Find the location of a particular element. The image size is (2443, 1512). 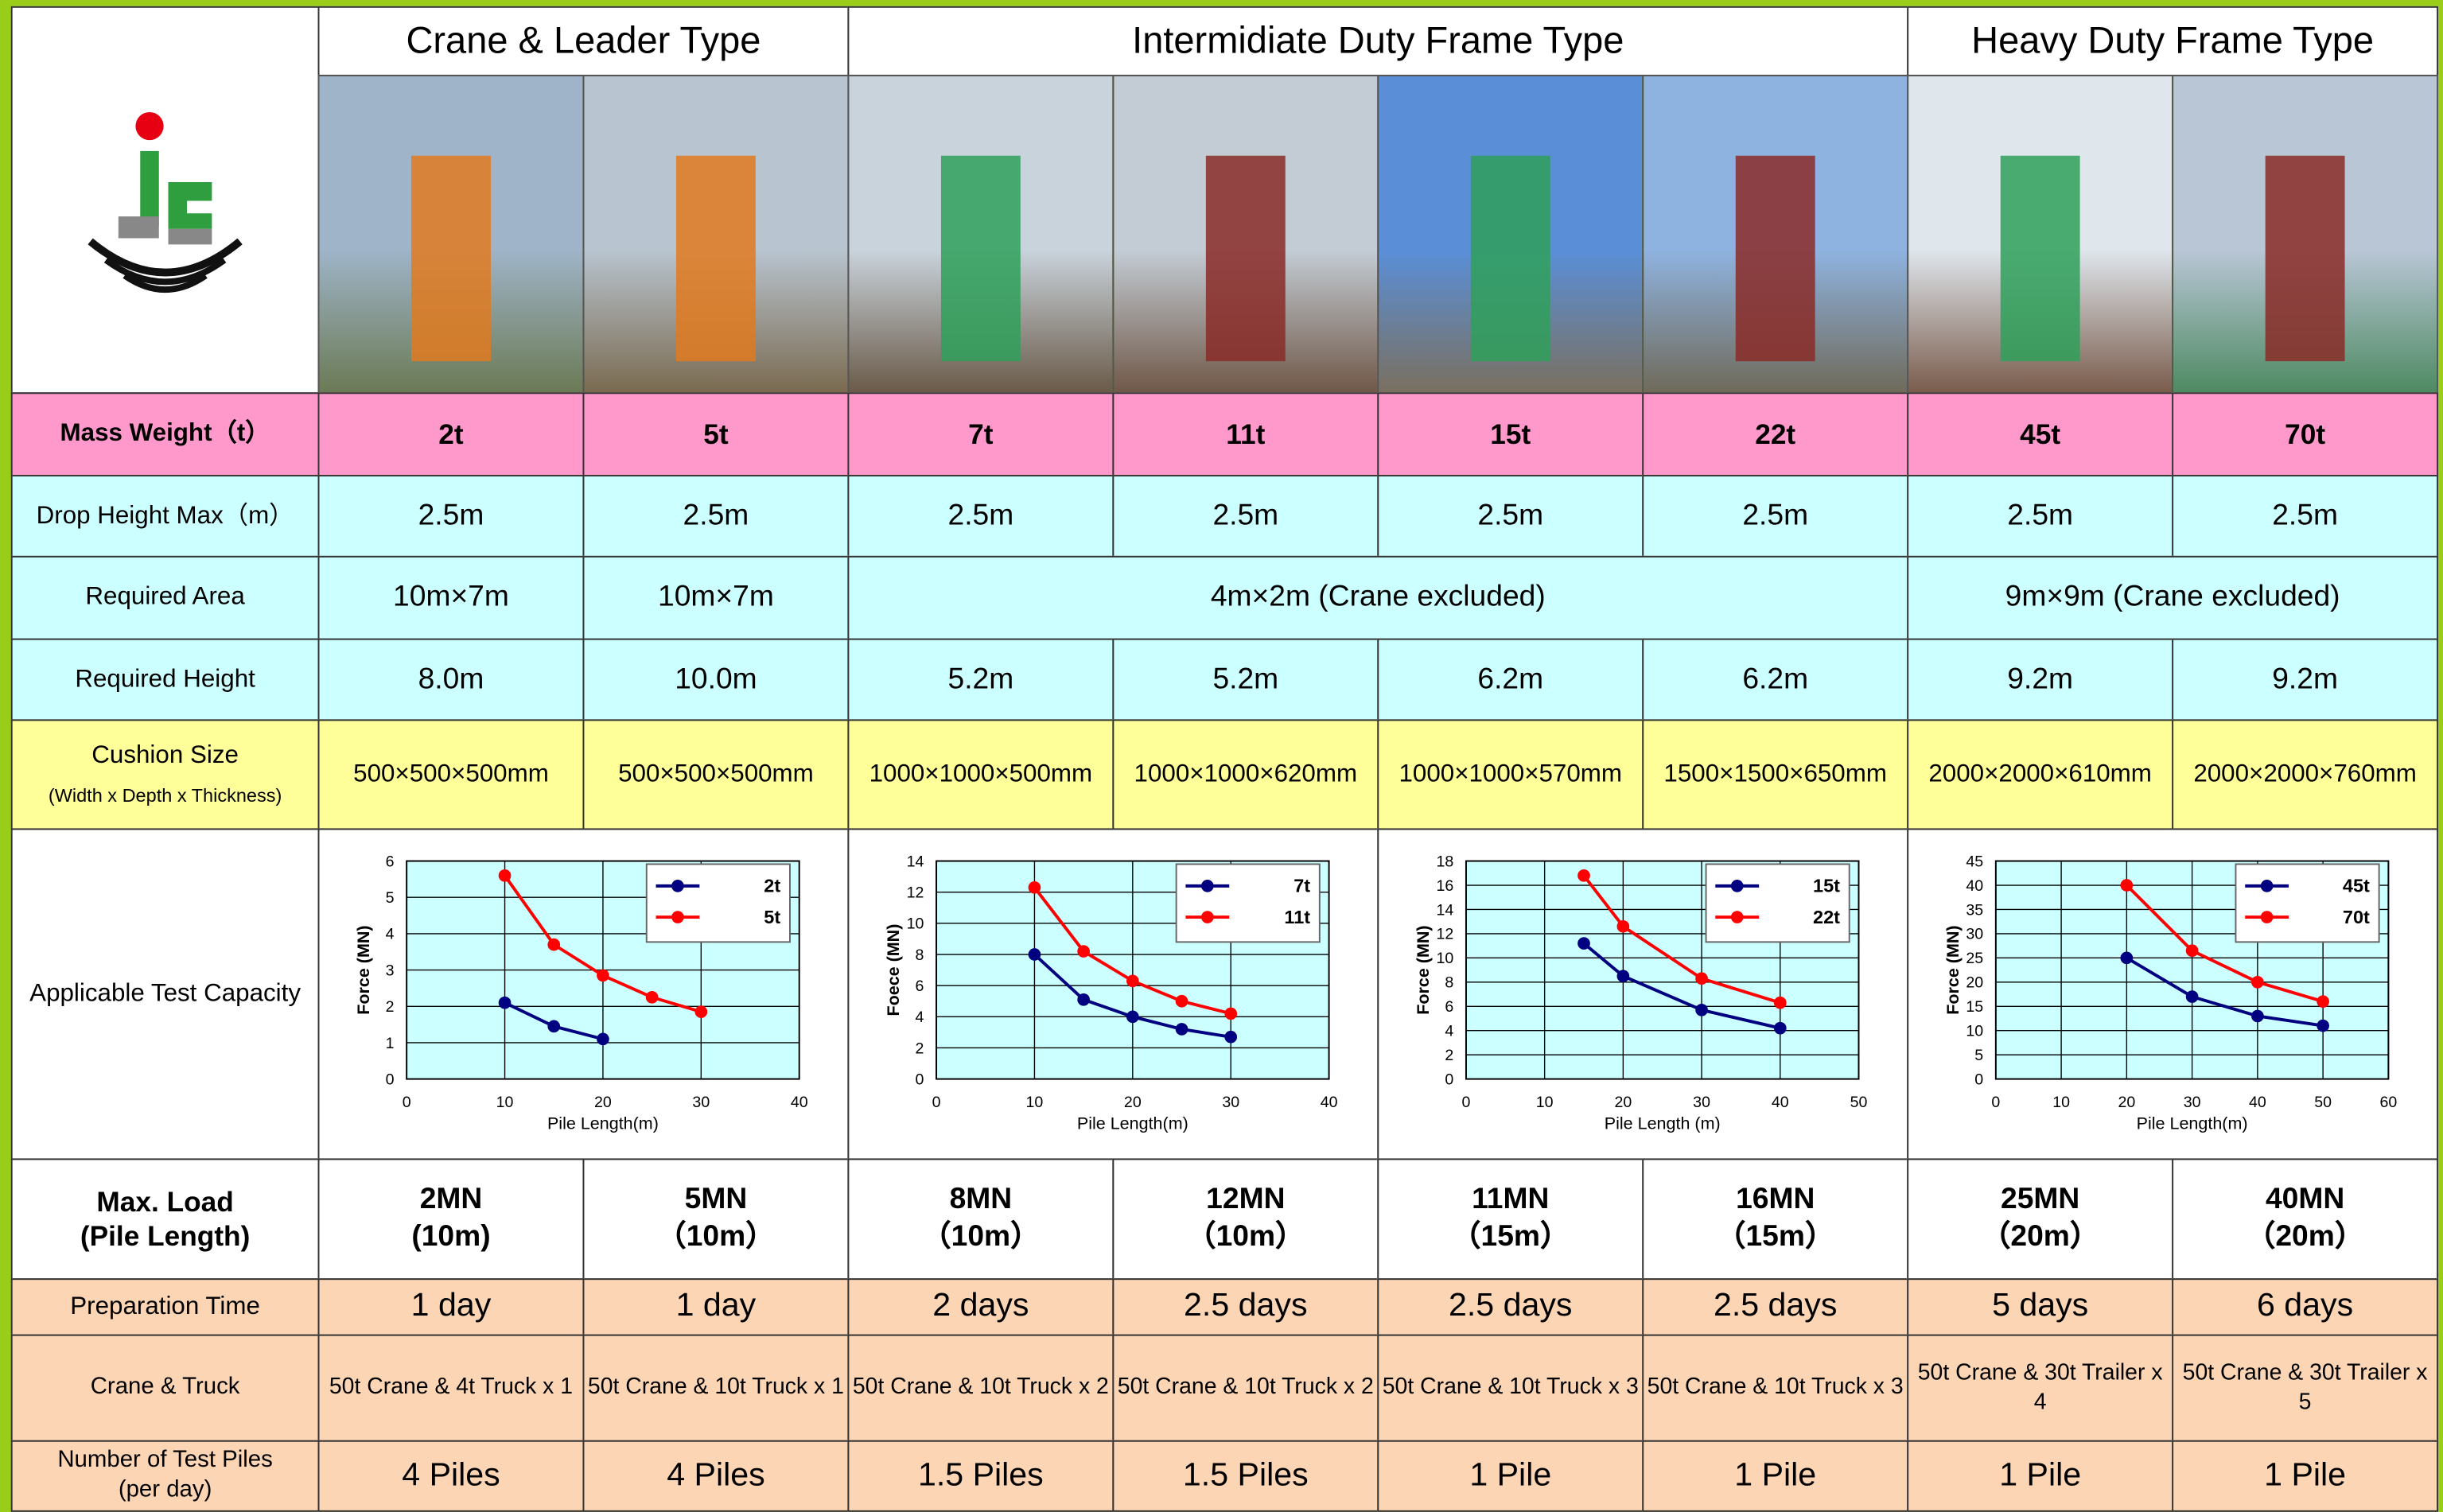

cell-text: 50t Crane & 4t Truck x 1 is located at coordinates (451, 1388).